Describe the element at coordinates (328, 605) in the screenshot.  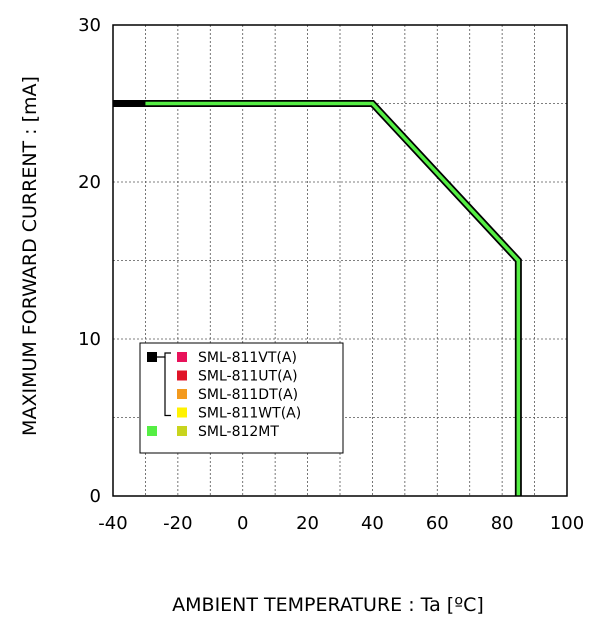
I see `x-axis-title: AMBIENT TEMPERATURE : Ta [ºC]` at that location.